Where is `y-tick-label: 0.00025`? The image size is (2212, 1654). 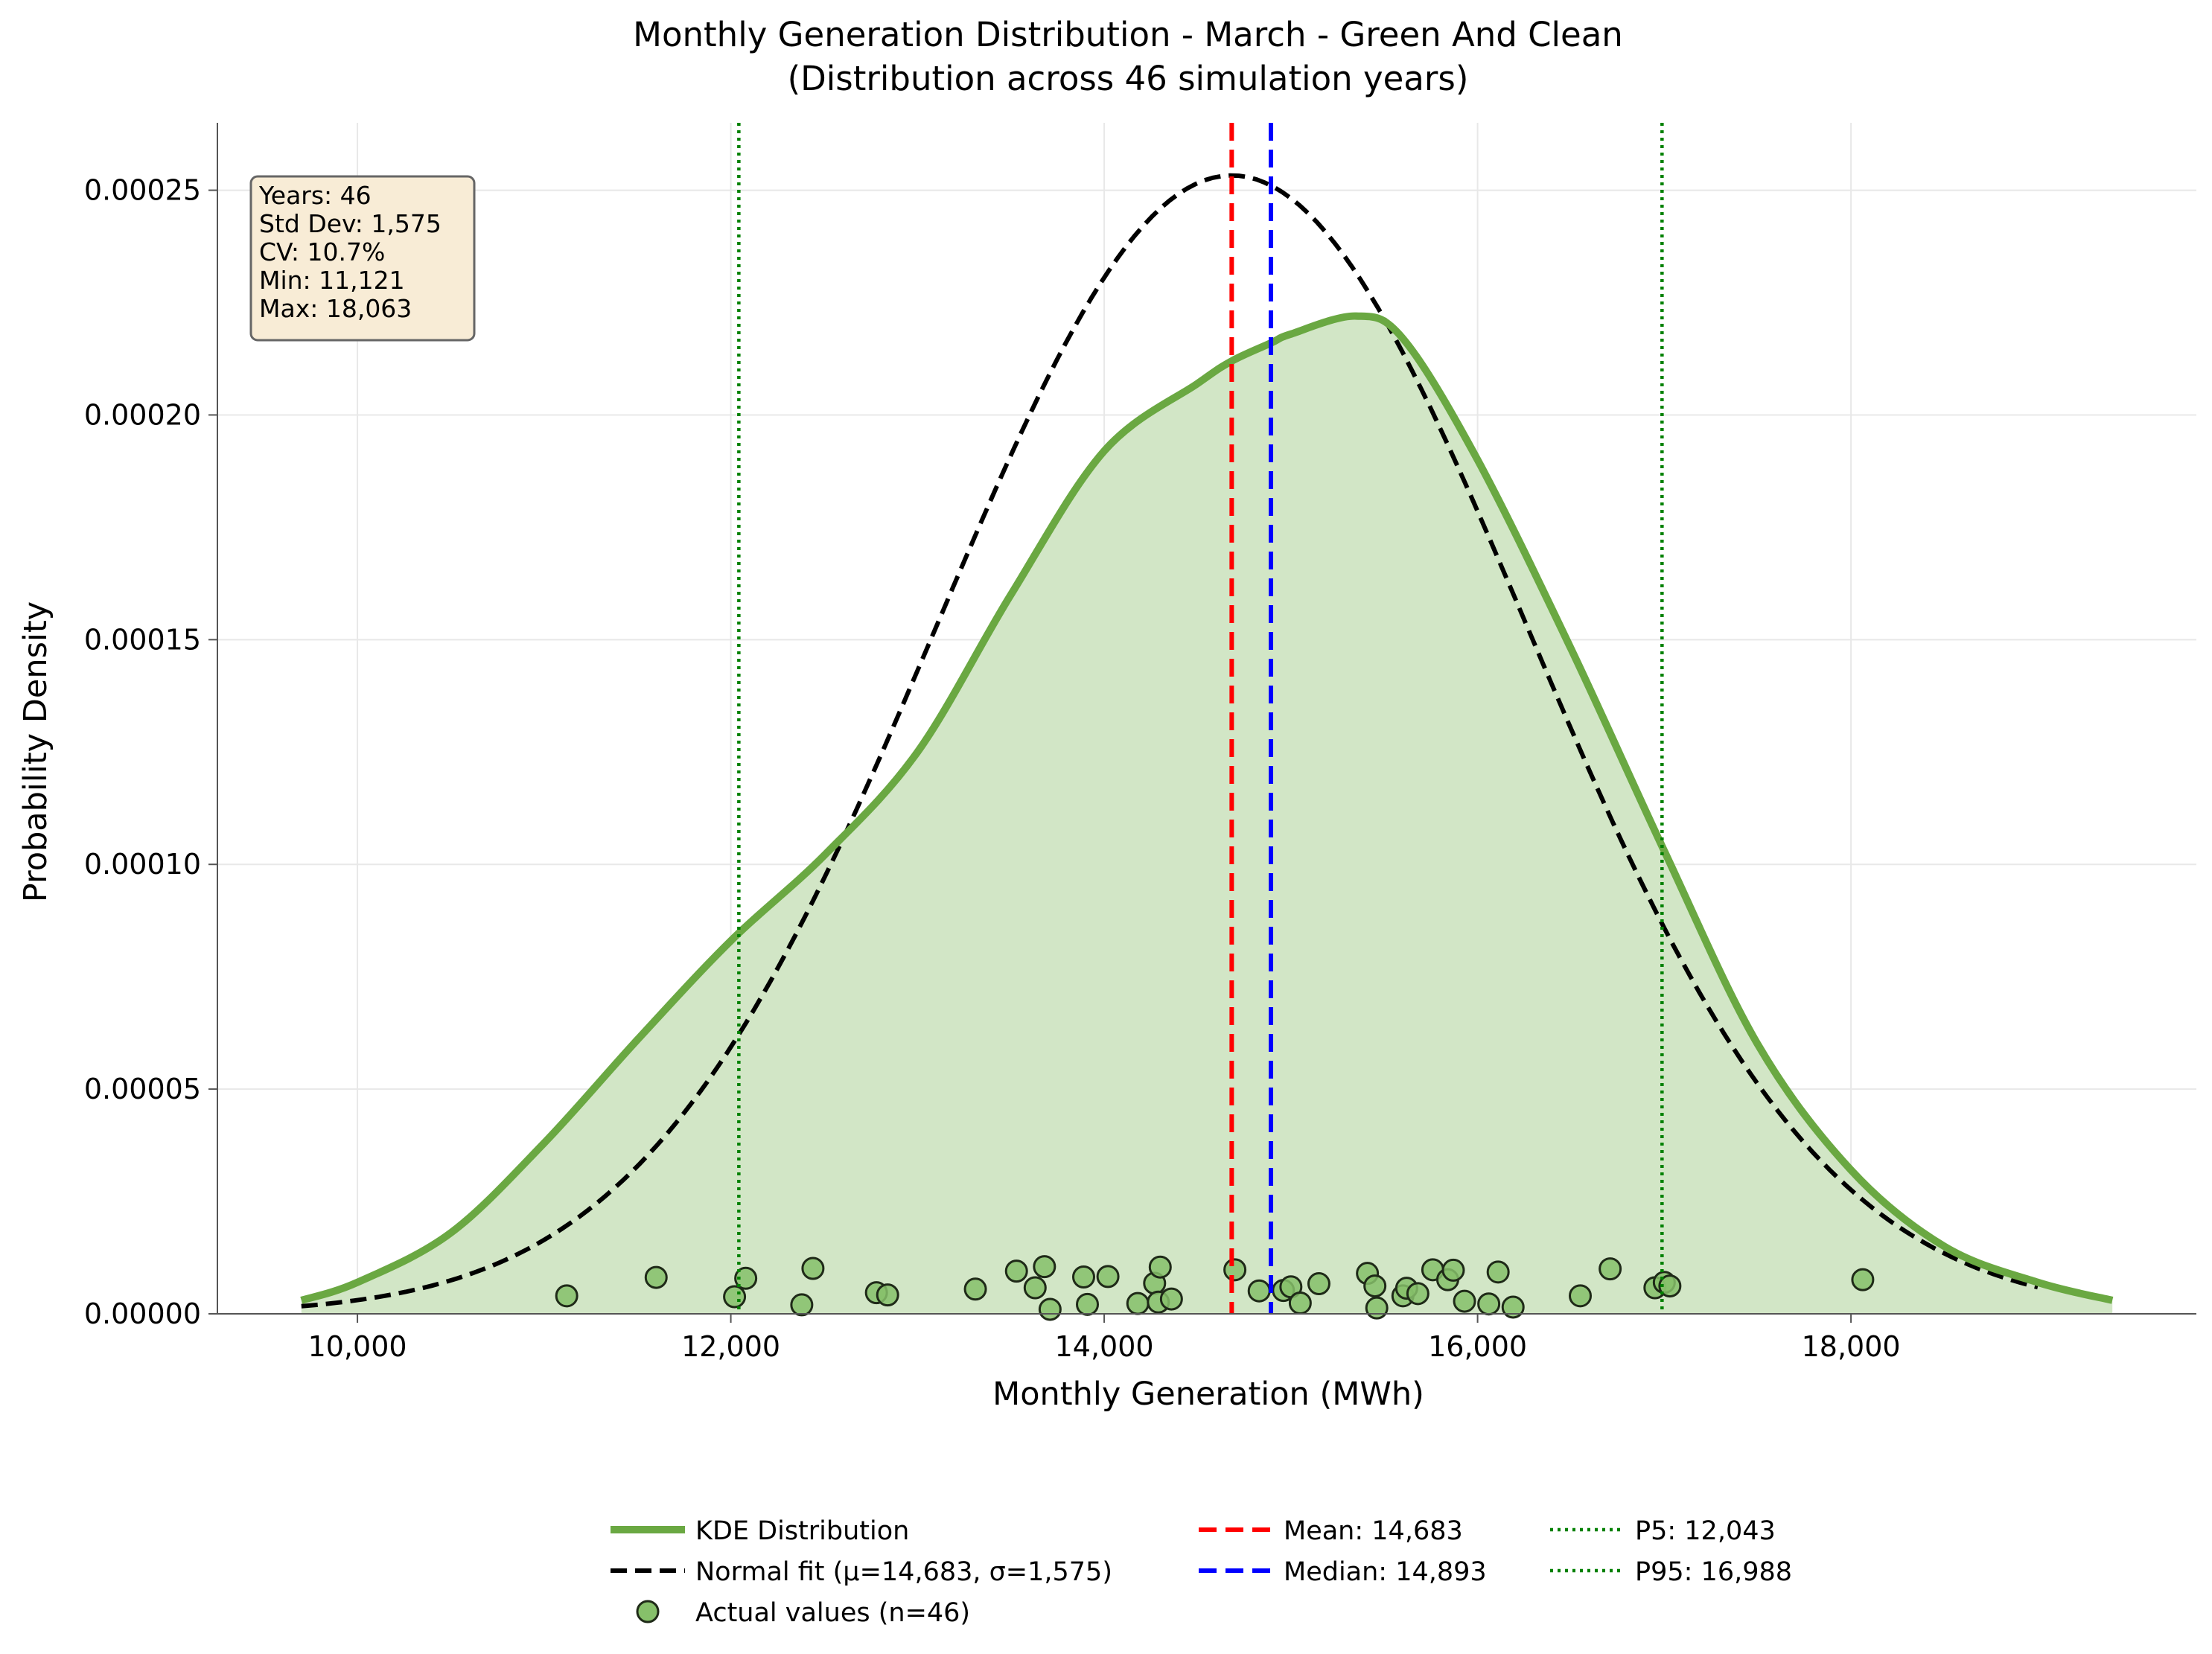
y-tick-label: 0.00025 is located at coordinates (142, 190).